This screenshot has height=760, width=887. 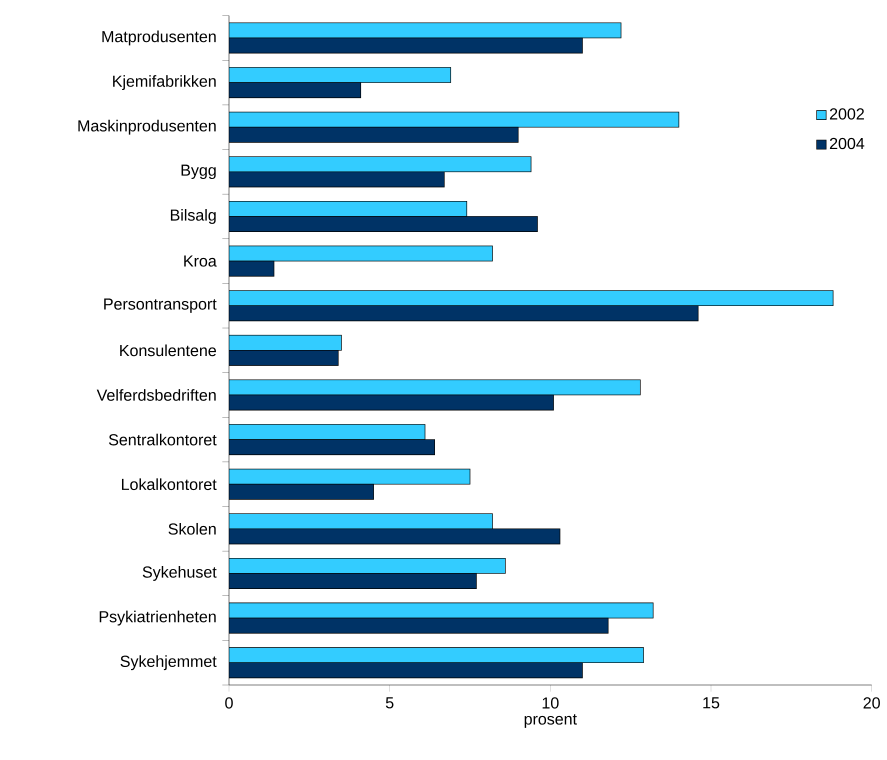 What do you see at coordinates (711, 702) in the screenshot?
I see `x-tick-label: 15` at bounding box center [711, 702].